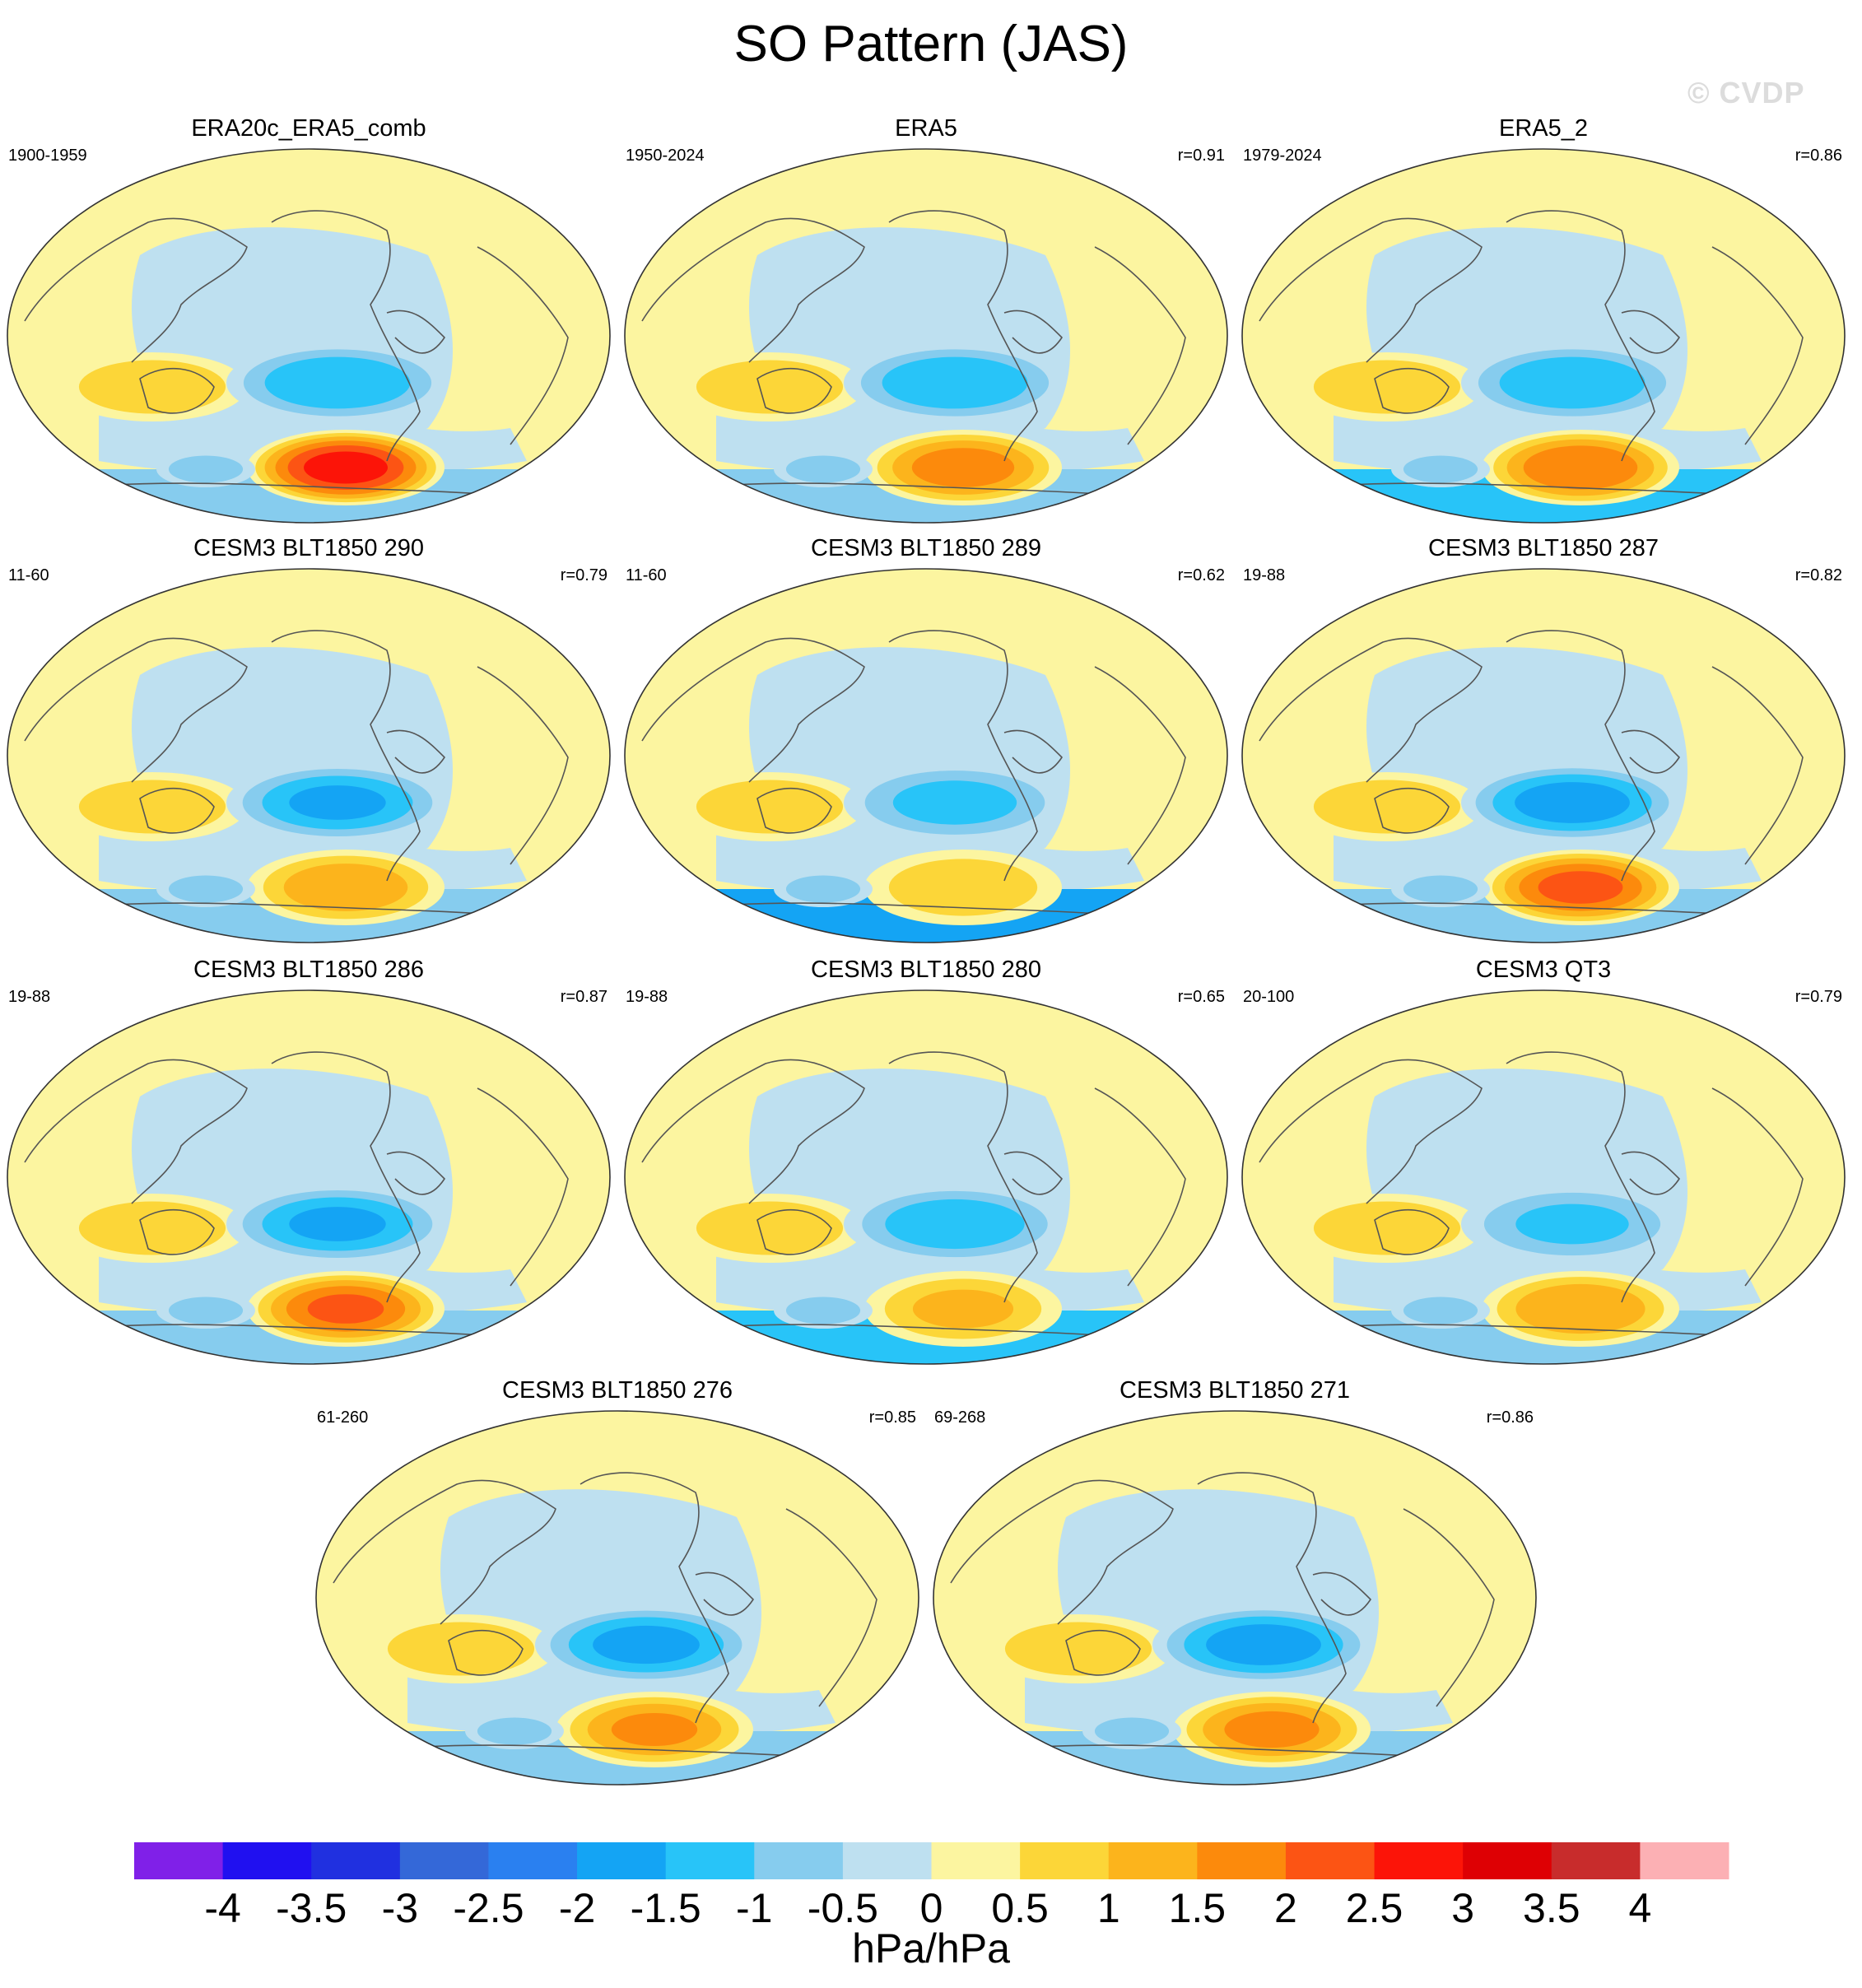 Image resolution: width=1862 pixels, height=1988 pixels. Describe the element at coordinates (1283, 156) in the screenshot. I see `panel-years: 1979-2024` at that location.